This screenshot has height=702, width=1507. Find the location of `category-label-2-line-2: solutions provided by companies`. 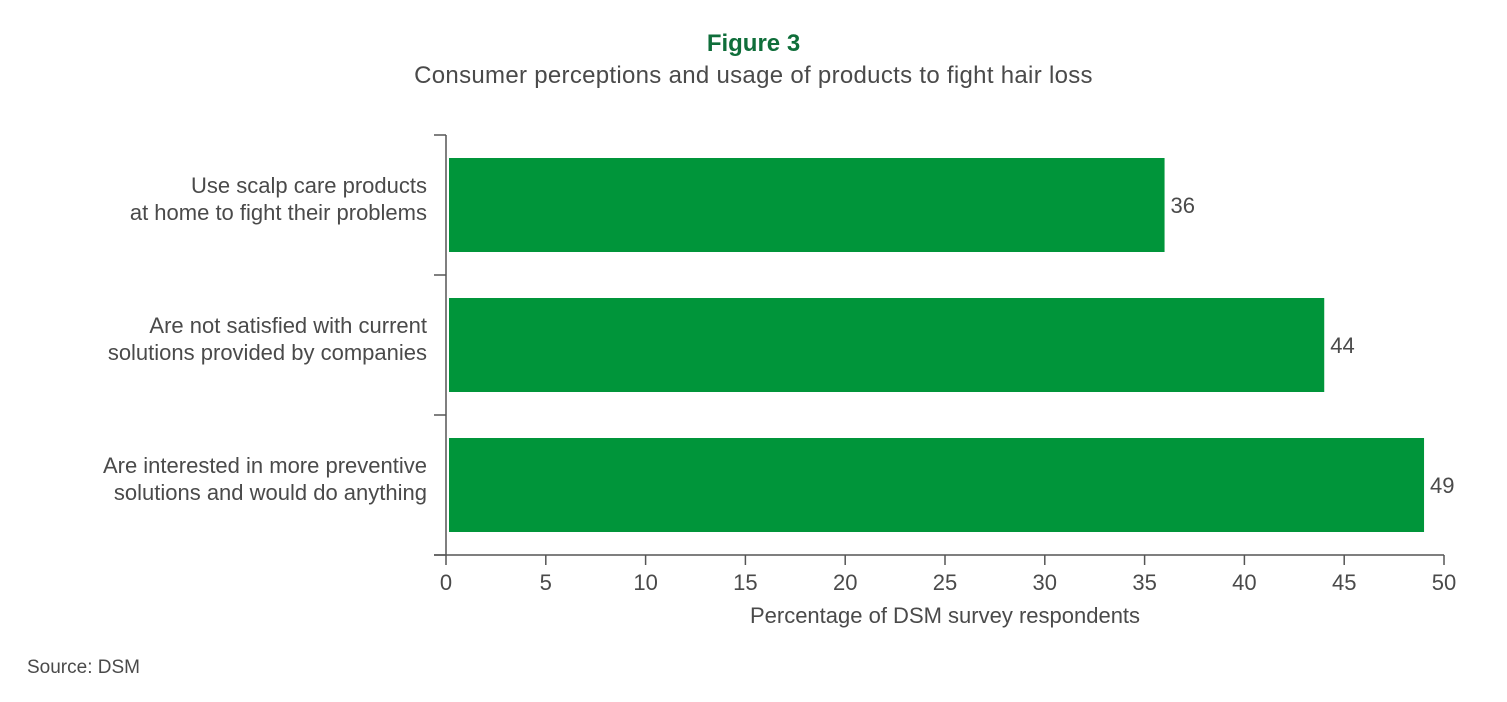

category-label-2-line-2: solutions provided by companies is located at coordinates (267, 352).